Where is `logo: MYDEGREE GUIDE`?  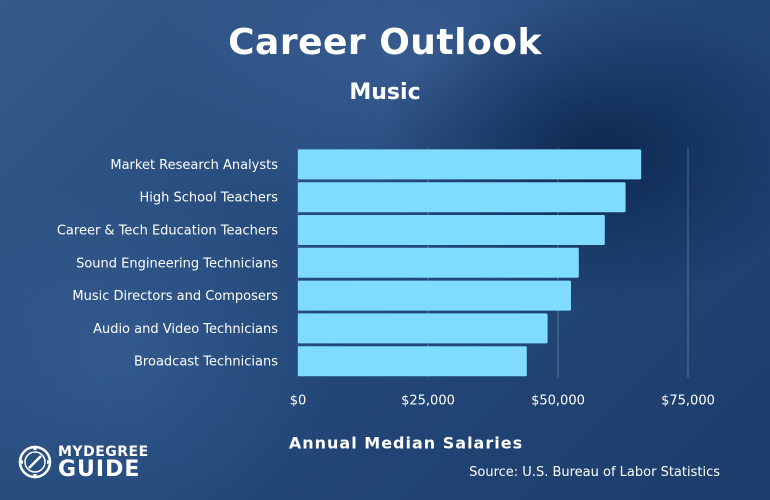
logo: MYDEGREE GUIDE is located at coordinates (93, 463).